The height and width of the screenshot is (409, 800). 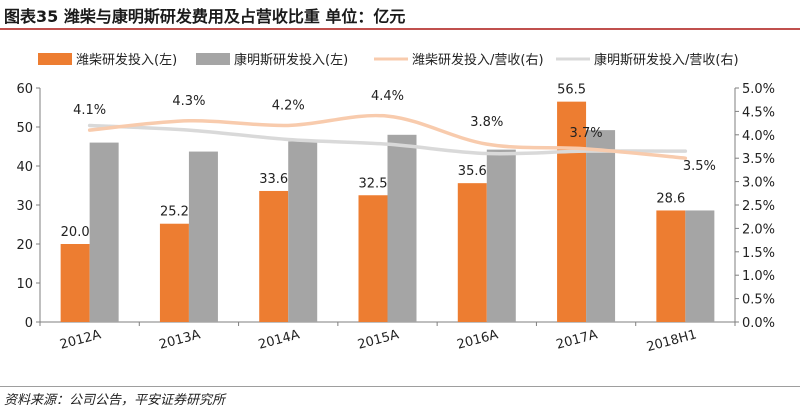 I want to click on lines, so click(x=387, y=136).